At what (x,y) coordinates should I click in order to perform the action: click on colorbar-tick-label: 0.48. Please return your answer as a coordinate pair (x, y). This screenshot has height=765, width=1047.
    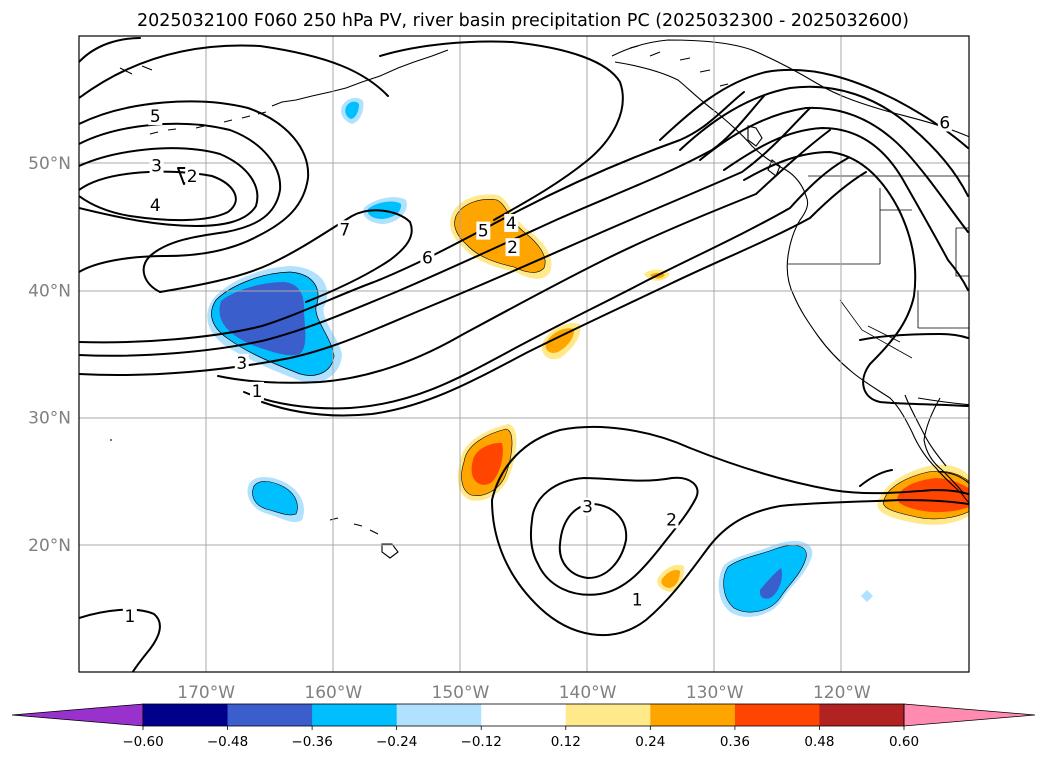
    Looking at the image, I should click on (819, 742).